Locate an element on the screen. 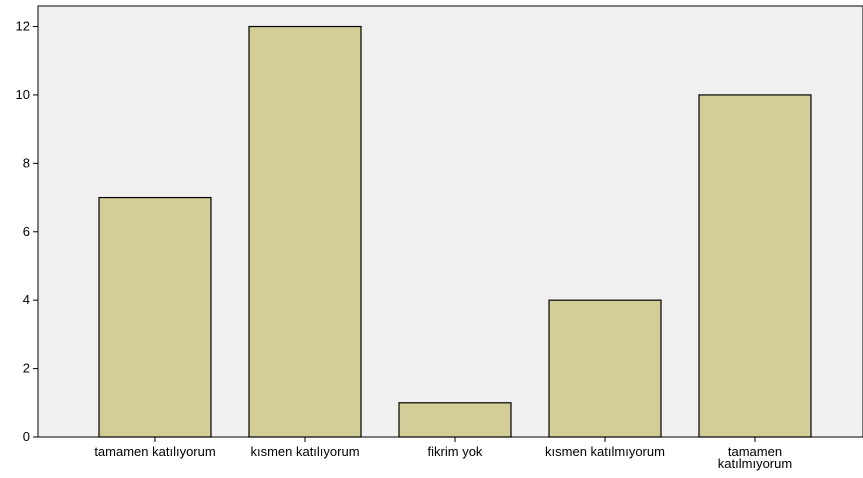 The height and width of the screenshot is (478, 863). x-tick-label: kısmen katılıyorum is located at coordinates (304, 451).